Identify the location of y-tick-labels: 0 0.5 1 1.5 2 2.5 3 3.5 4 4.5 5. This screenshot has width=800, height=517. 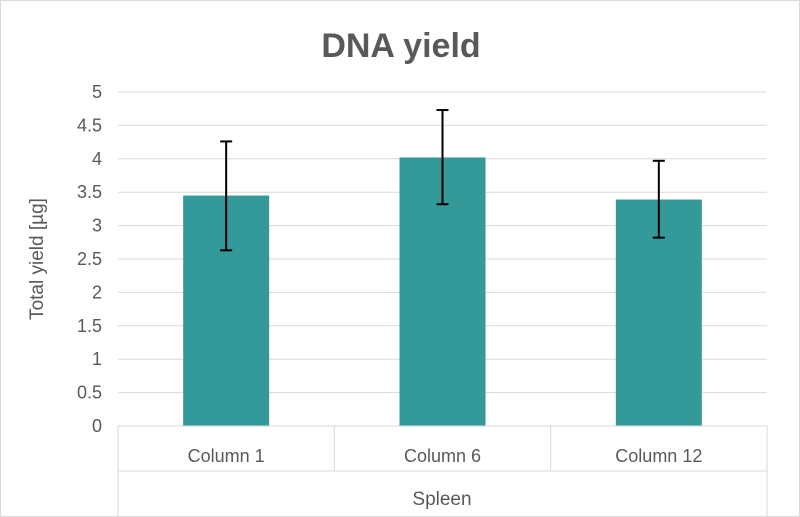
(89, 259).